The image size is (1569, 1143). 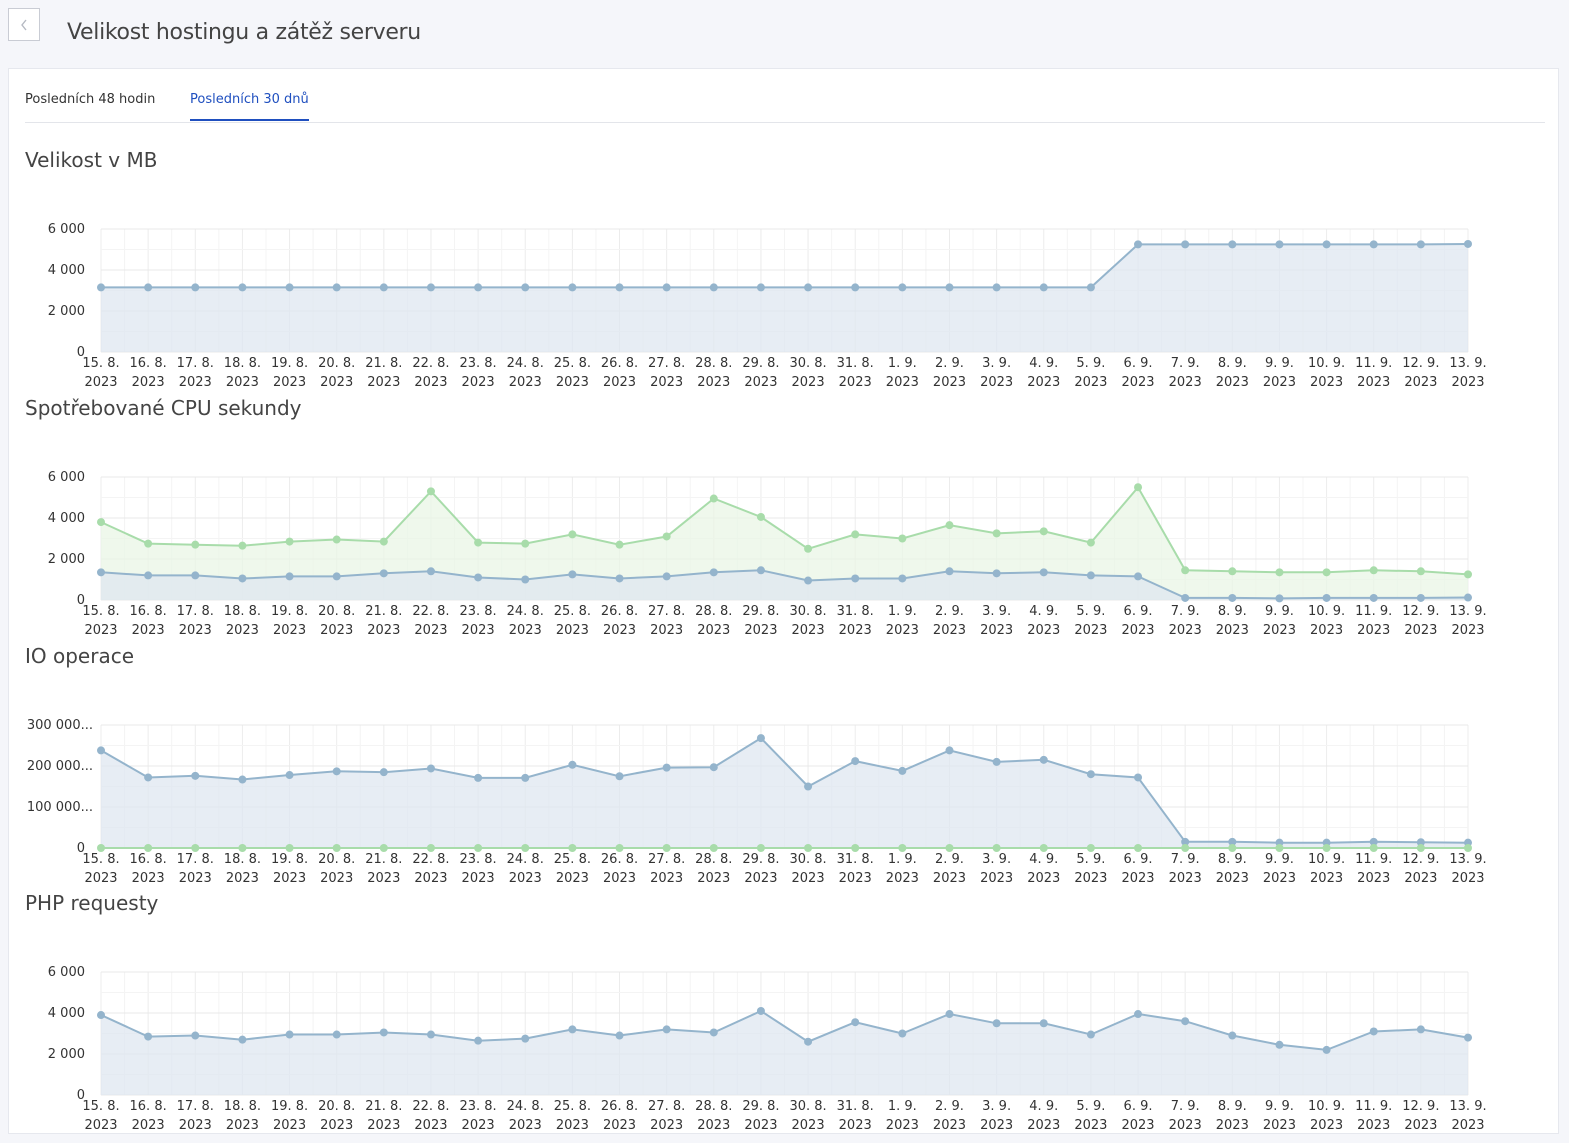 What do you see at coordinates (24, 24) in the screenshot?
I see `back-button` at bounding box center [24, 24].